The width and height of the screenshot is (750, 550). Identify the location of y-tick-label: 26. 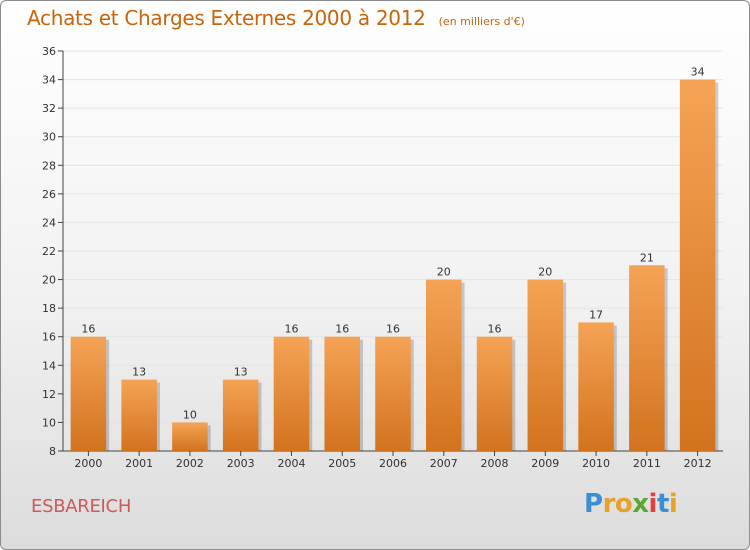
(49, 194).